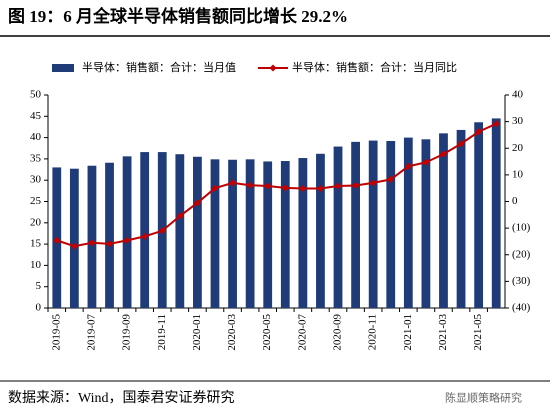  I want to click on legend-marker, so click(273, 68).